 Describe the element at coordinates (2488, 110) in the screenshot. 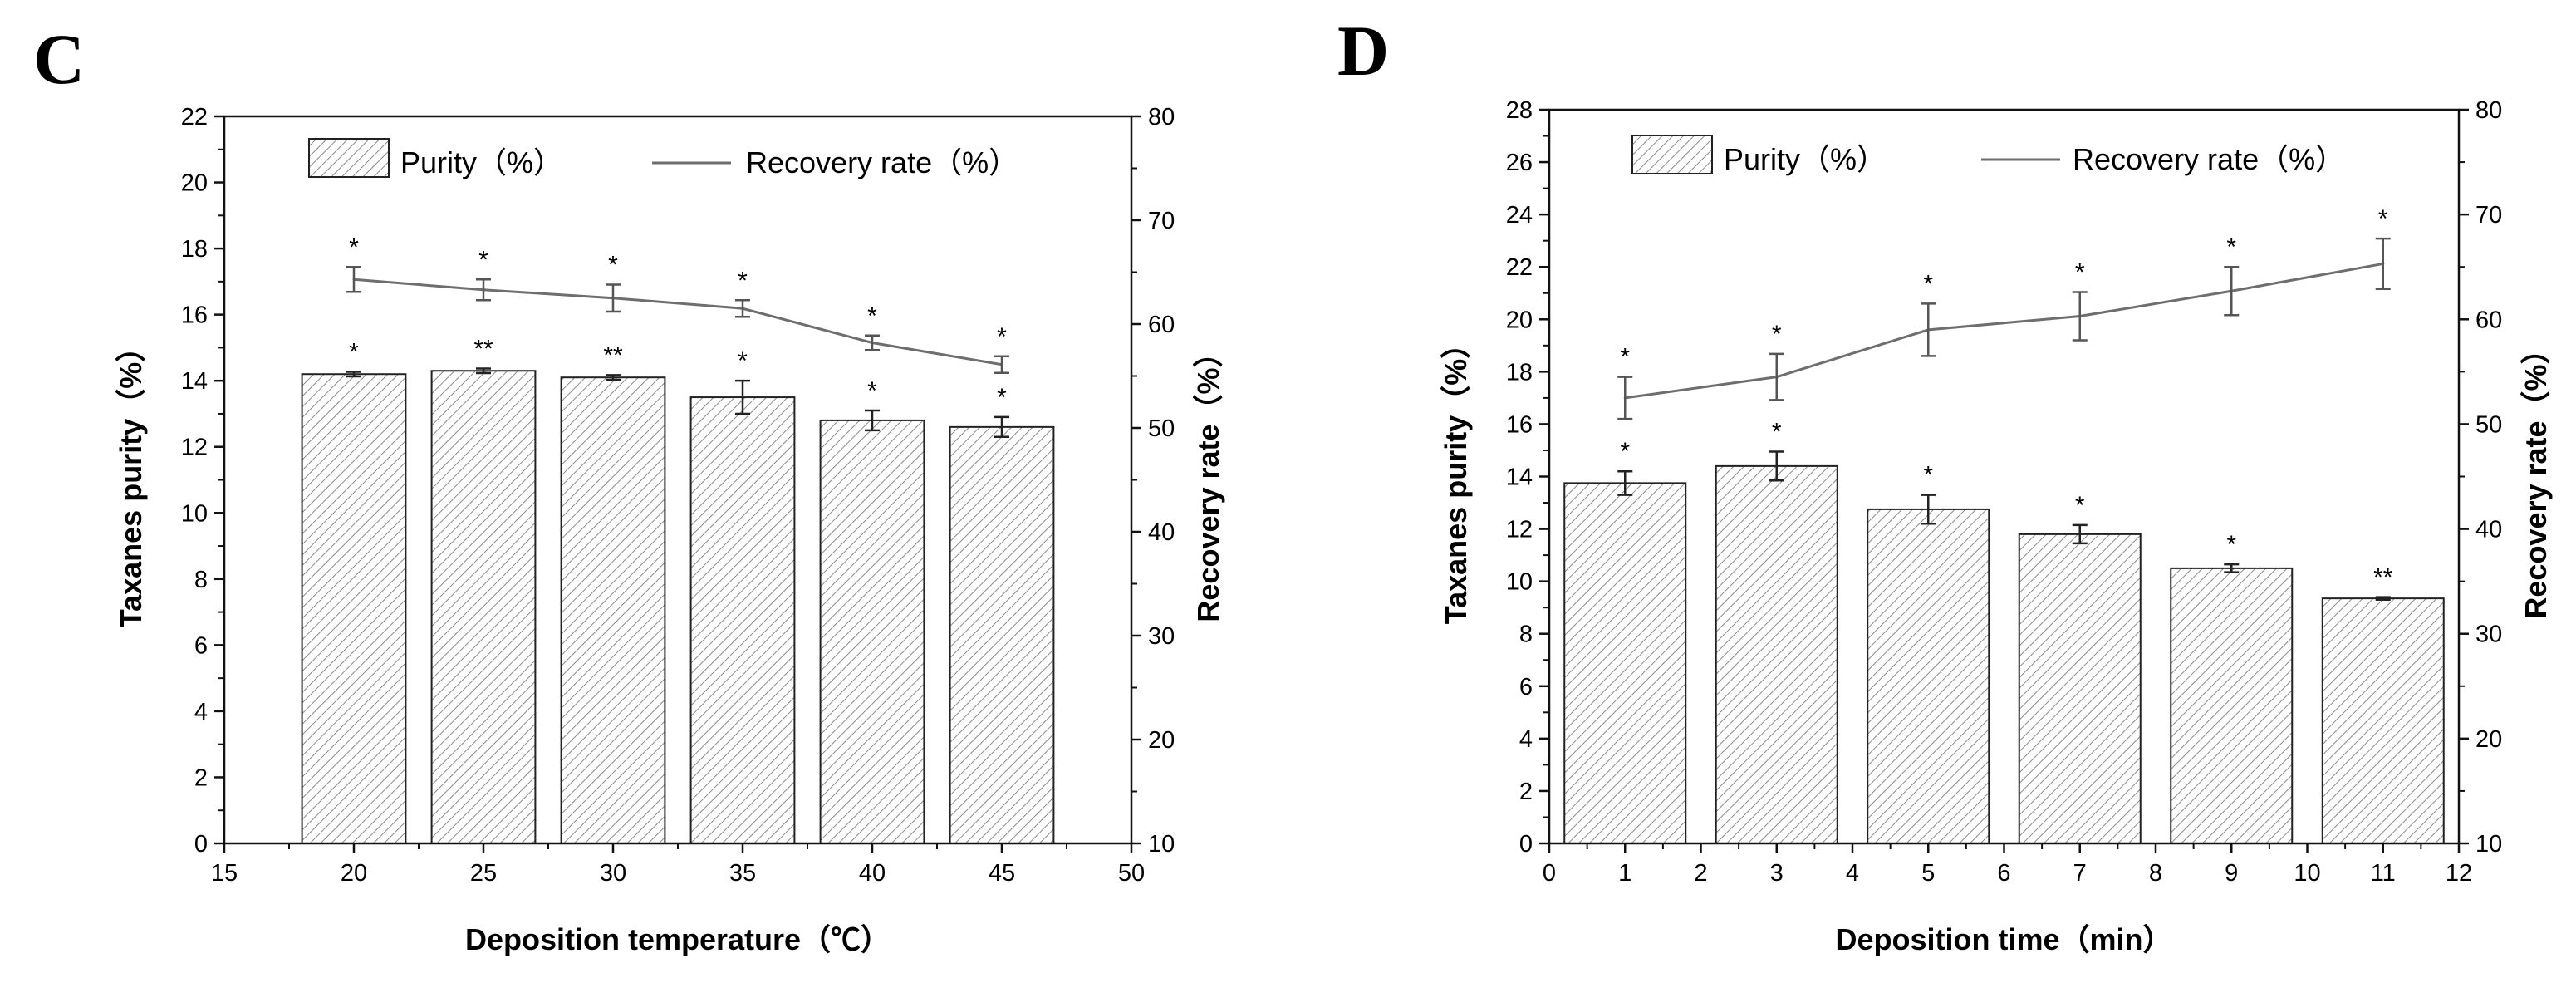

I see `y2-tick-label: 80` at that location.